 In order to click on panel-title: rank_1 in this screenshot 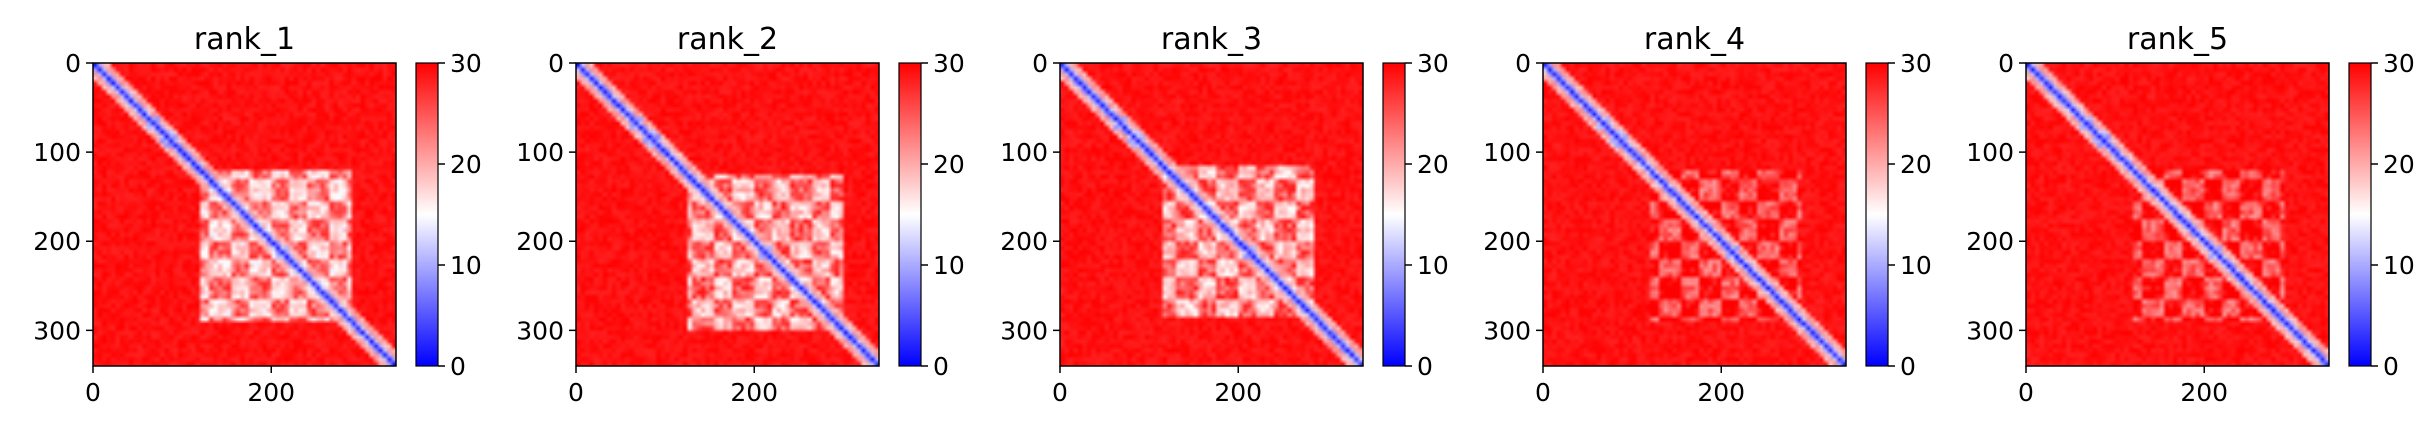, I will do `click(244, 39)`.